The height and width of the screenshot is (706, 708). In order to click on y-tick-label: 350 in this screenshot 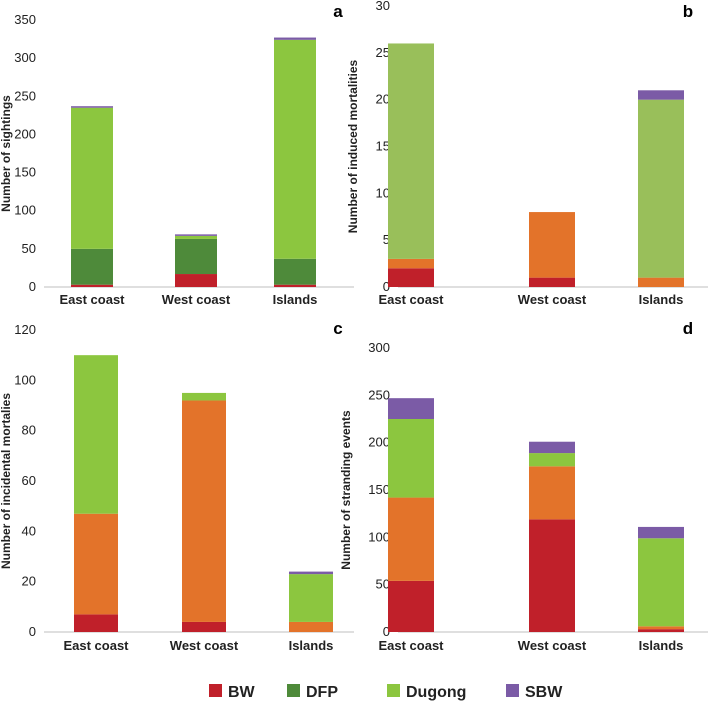, I will do `click(25, 19)`.